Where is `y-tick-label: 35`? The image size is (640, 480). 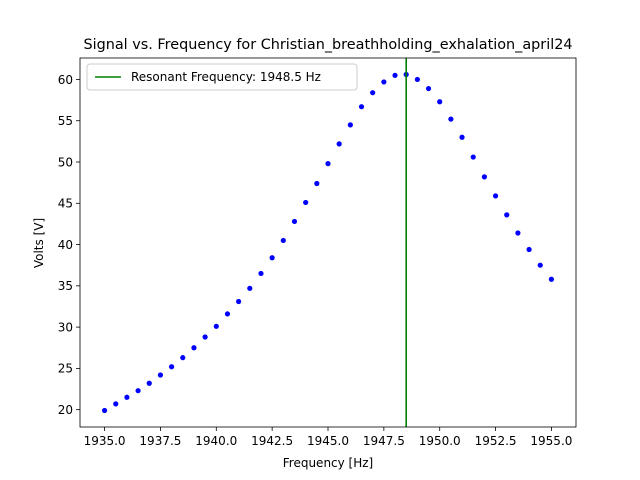
y-tick-label: 35 is located at coordinates (65, 286).